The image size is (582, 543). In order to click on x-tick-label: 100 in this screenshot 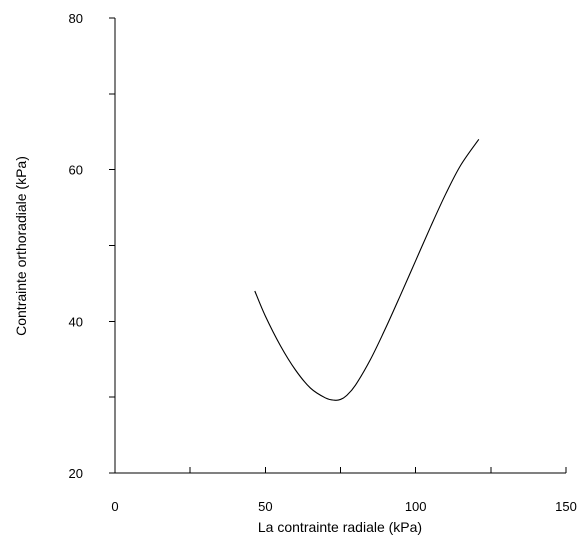, I will do `click(416, 506)`.